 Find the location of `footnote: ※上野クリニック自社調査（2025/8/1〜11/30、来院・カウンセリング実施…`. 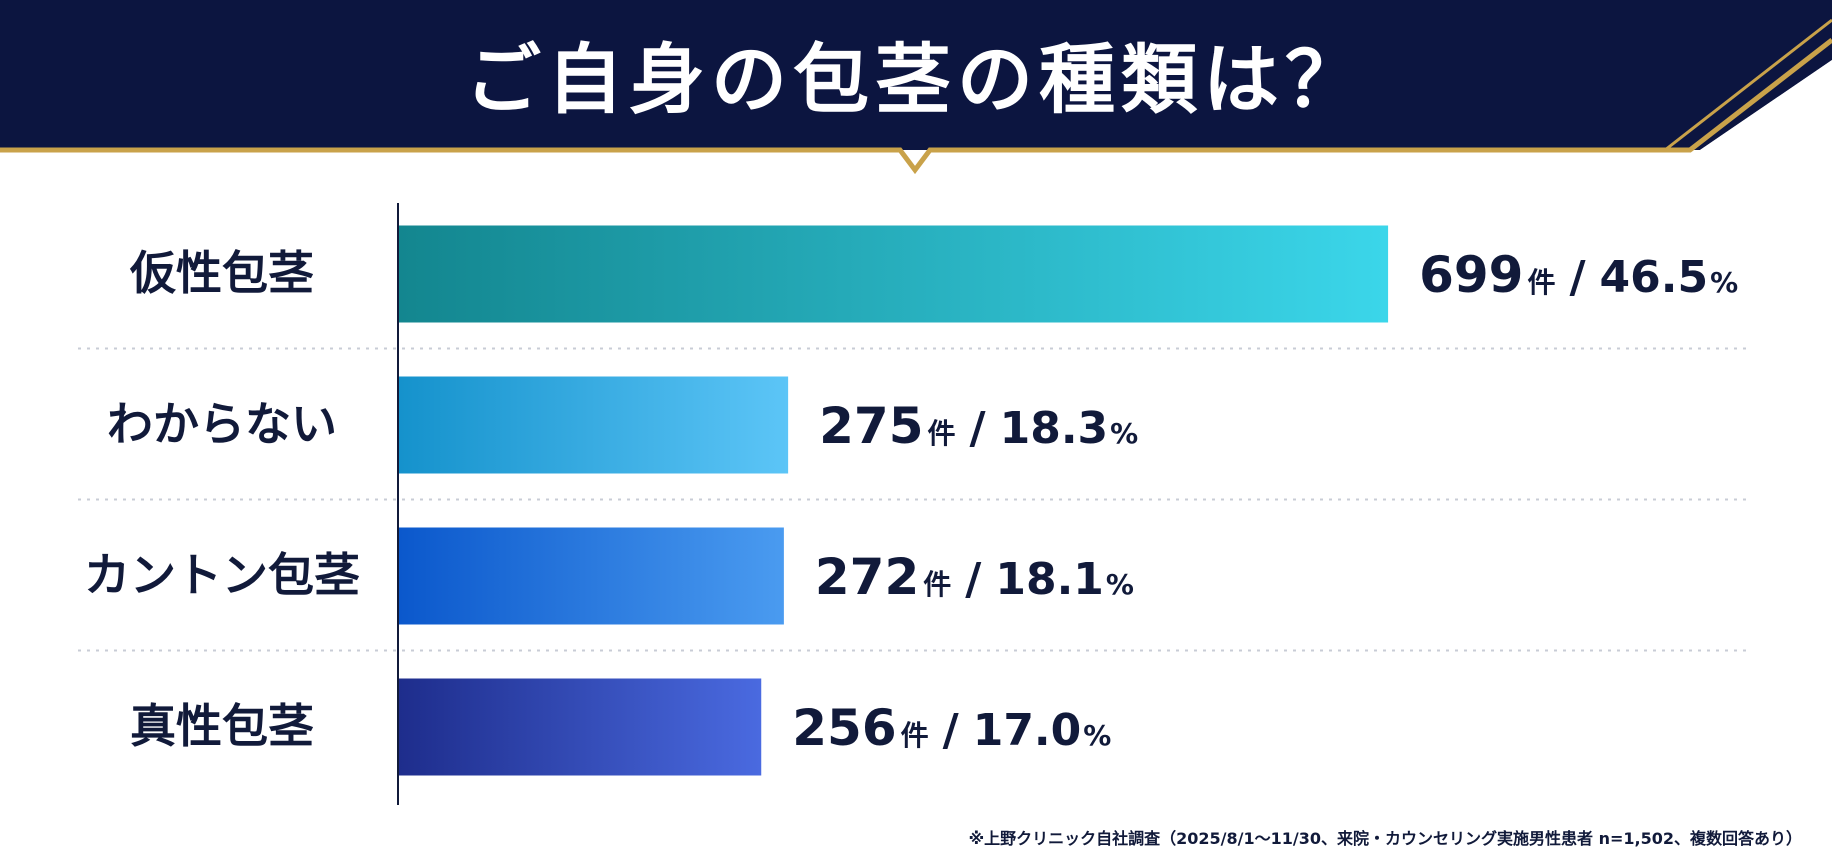

footnote: ※上野クリニック自社調査（2025/8/1〜11/30、来院・カウンセリング実施… is located at coordinates (1385, 838).